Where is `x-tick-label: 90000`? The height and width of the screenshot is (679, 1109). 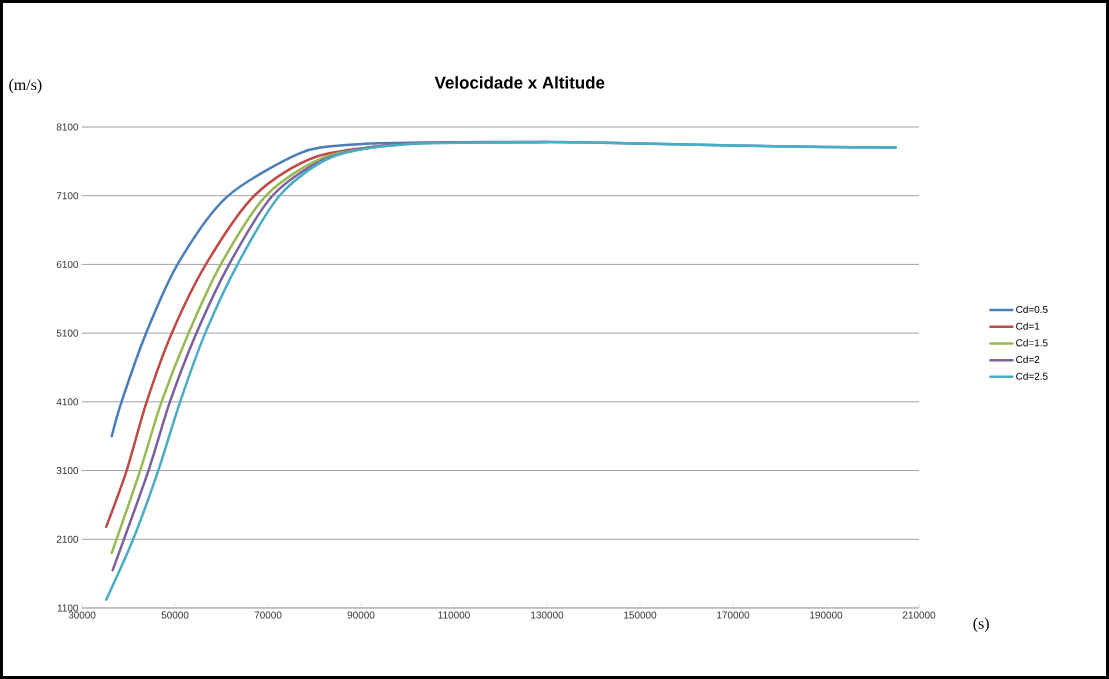
x-tick-label: 90000 is located at coordinates (361, 615).